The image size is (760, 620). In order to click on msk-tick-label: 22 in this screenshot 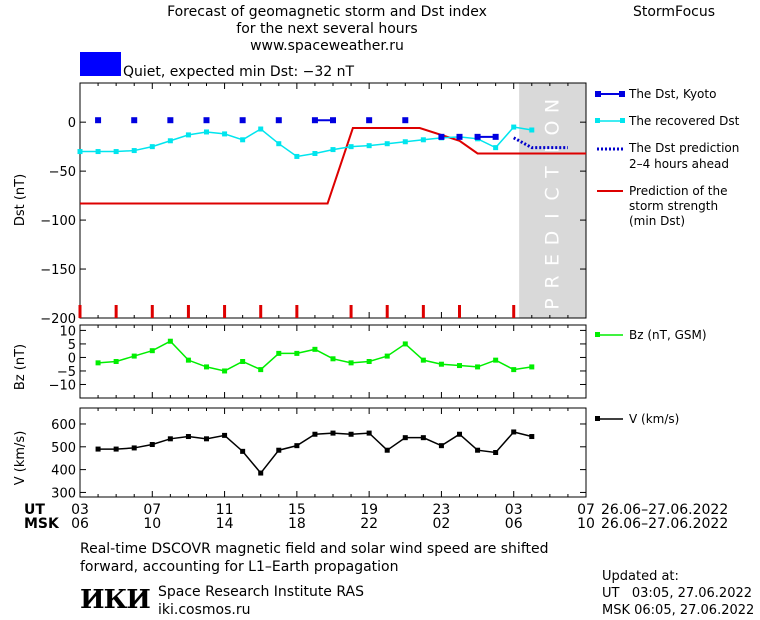, I will do `click(369, 524)`.